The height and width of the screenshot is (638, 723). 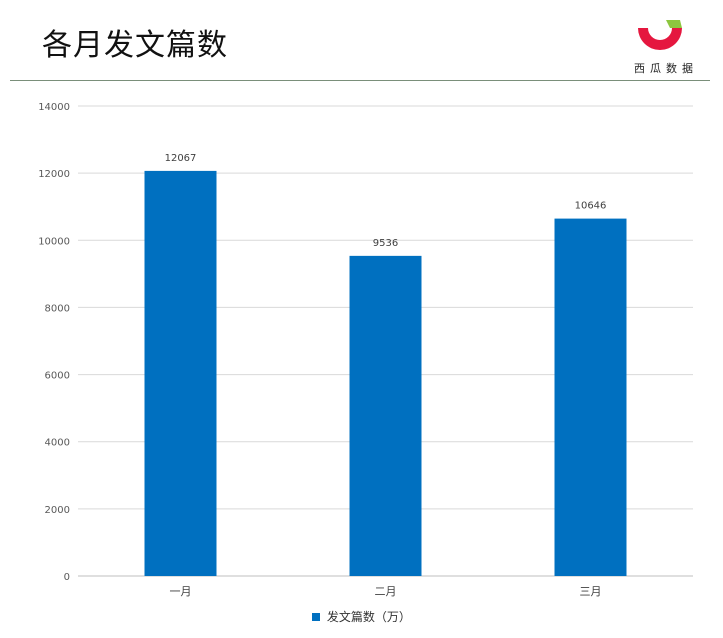 What do you see at coordinates (57, 308) in the screenshot?
I see `y-tick-label: 8000` at bounding box center [57, 308].